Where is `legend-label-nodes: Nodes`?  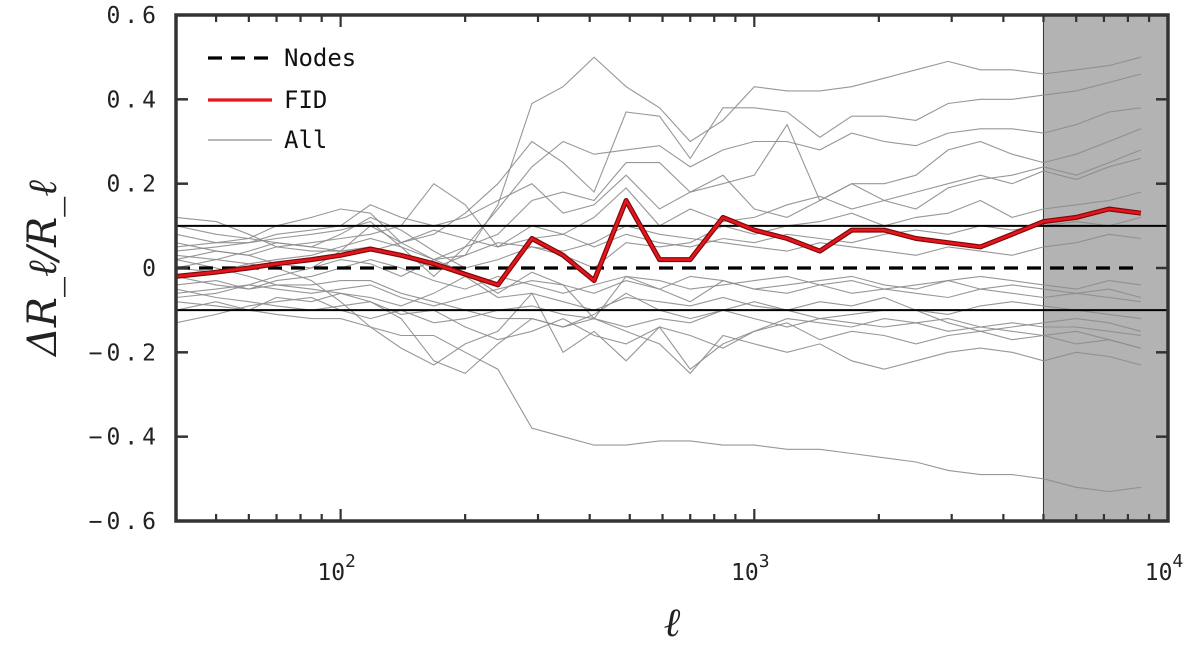 legend-label-nodes: Nodes is located at coordinates (320, 58).